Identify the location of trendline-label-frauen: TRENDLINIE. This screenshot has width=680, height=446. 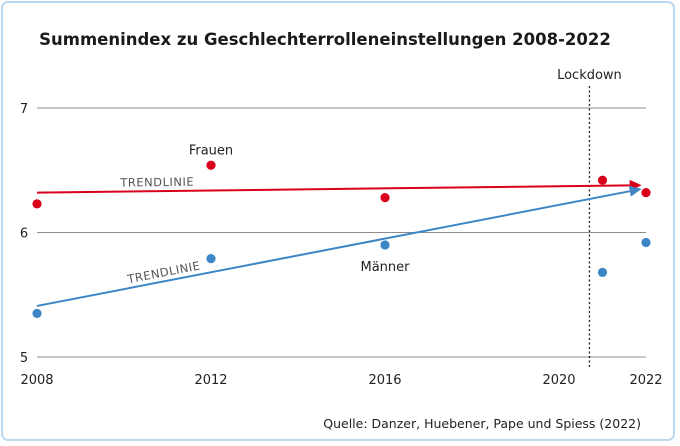
(156, 182).